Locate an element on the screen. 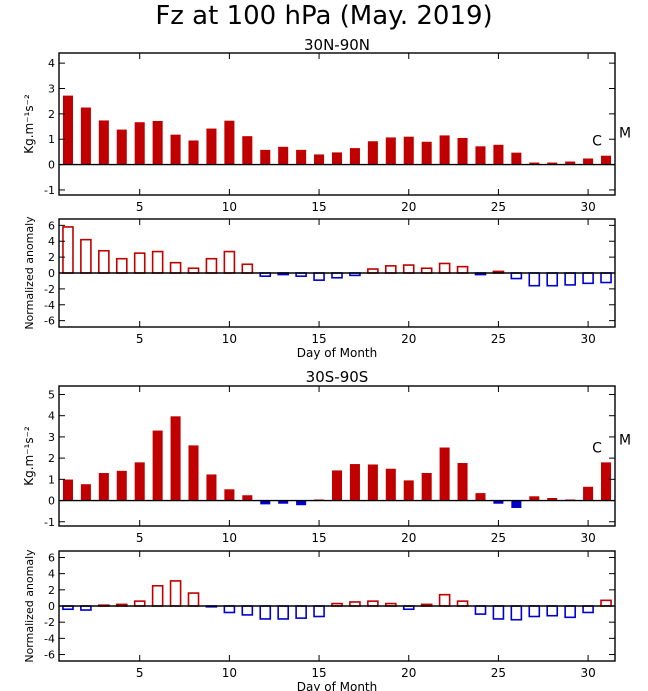 This screenshot has width=648, height=691. y-axis-label: Kg.m⁻¹s⁻² is located at coordinates (29, 456).